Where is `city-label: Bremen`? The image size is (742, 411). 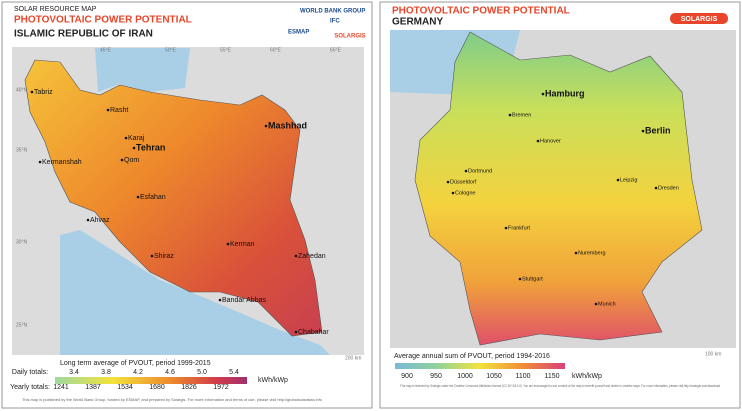
city-label: Bremen is located at coordinates (521, 115).